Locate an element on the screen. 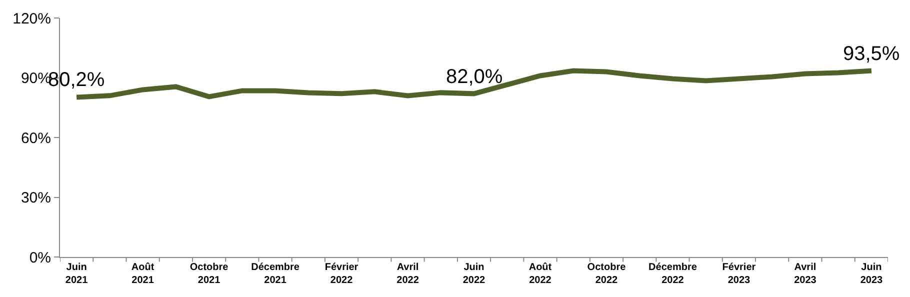 The width and height of the screenshot is (910, 297). x-tick-label: Avril 2023 is located at coordinates (805, 274).